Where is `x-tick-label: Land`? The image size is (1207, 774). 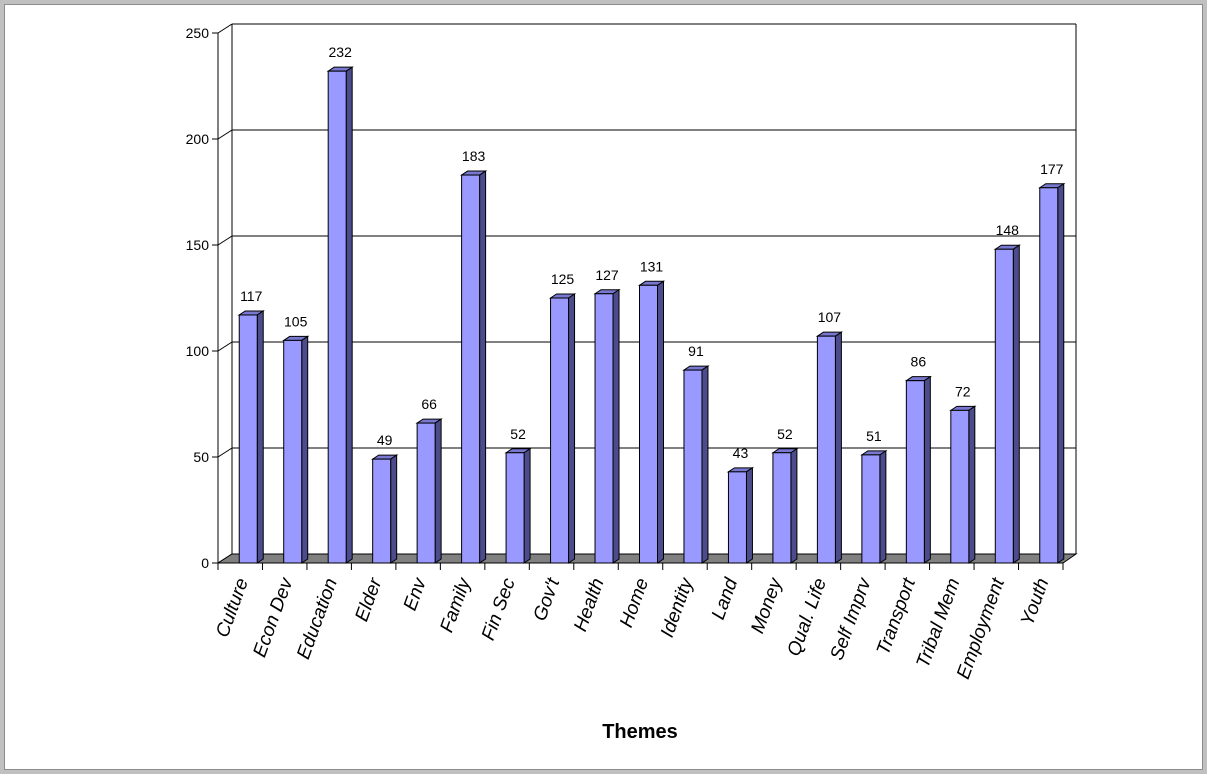 x-tick-label: Land is located at coordinates (725, 598).